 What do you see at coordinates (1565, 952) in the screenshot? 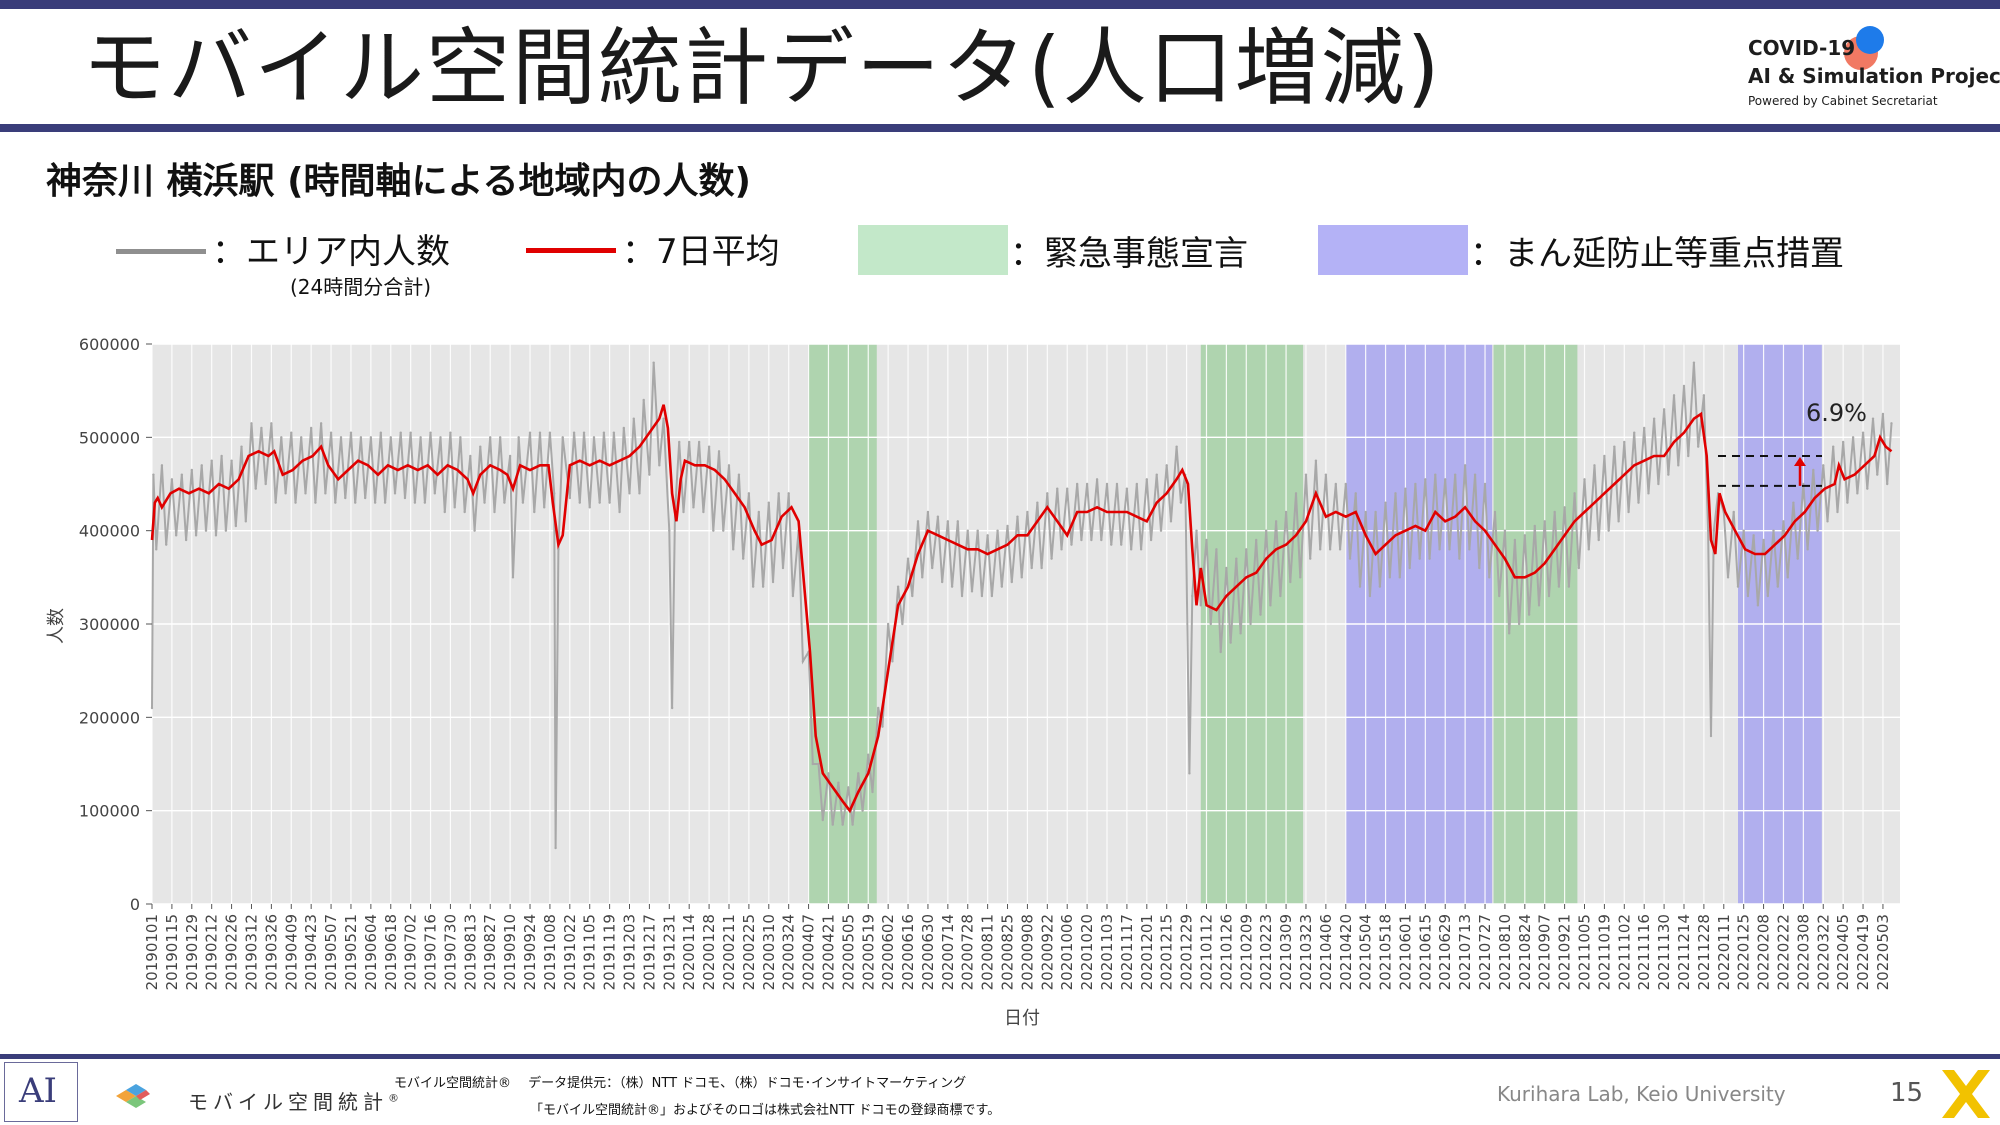
I see `x-tick-label: 20210921` at bounding box center [1565, 952].